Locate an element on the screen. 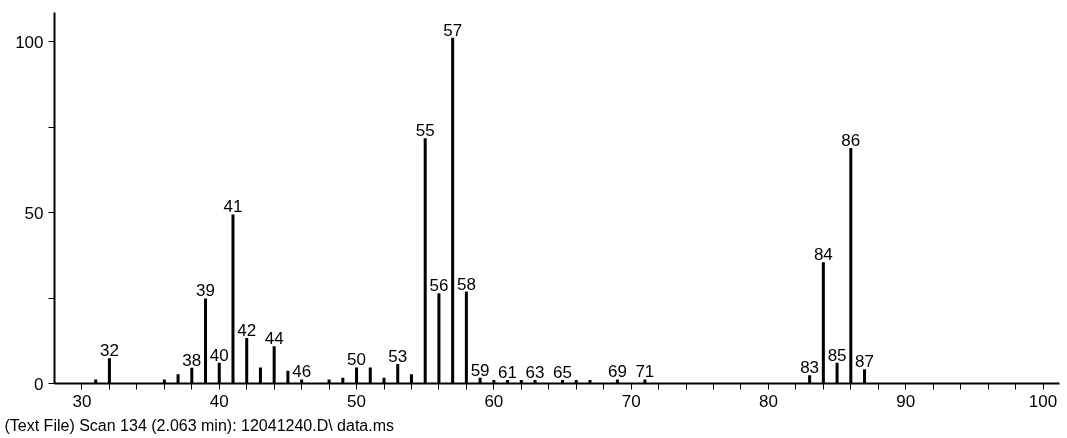 This screenshot has height=438, width=1067. annotation: 58 is located at coordinates (466, 284).